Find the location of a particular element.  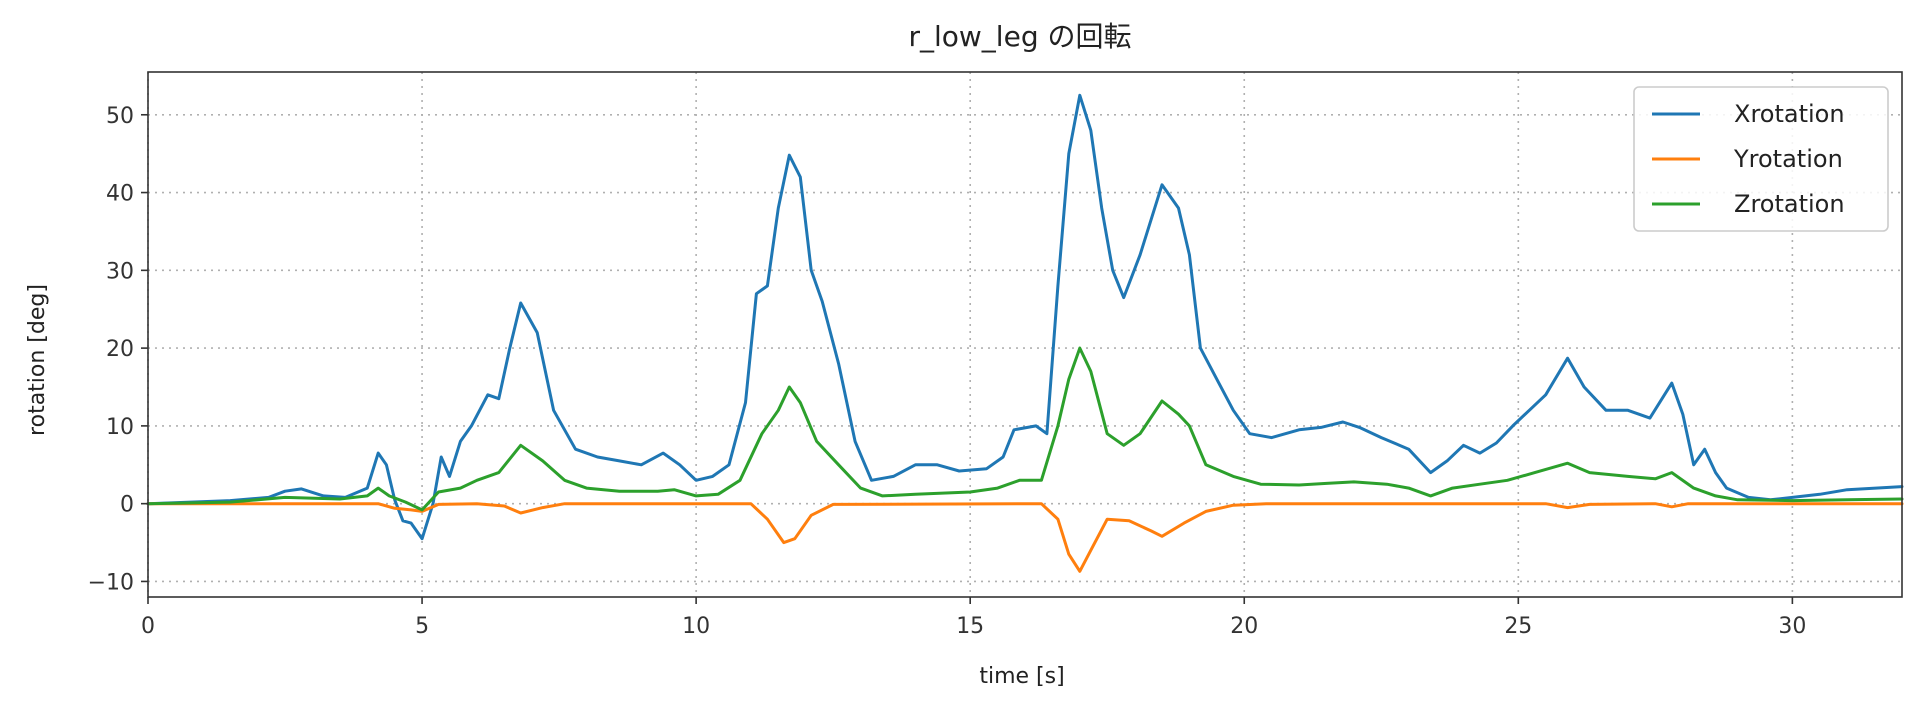

y-axis-label: rotation [deg] is located at coordinates (37, 360).